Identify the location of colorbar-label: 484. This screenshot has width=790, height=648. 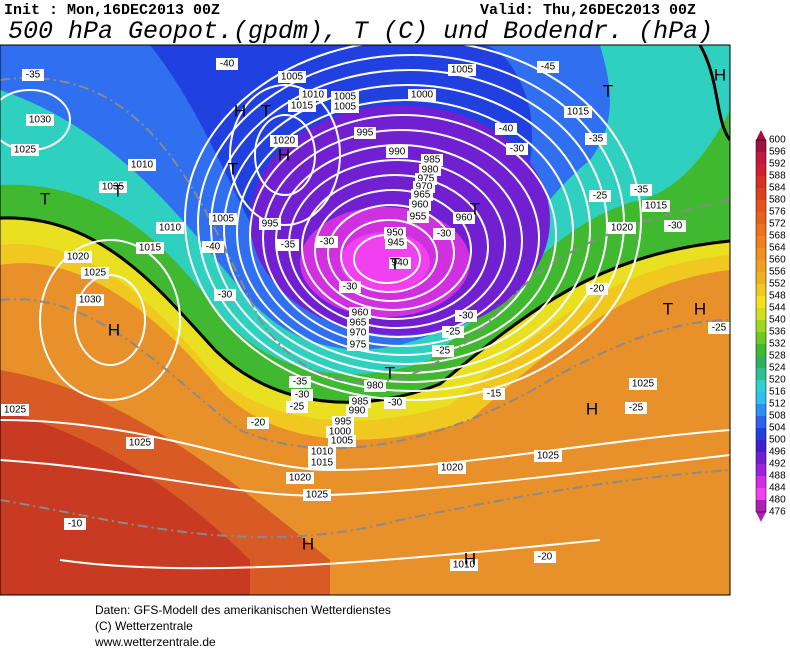
(777, 488).